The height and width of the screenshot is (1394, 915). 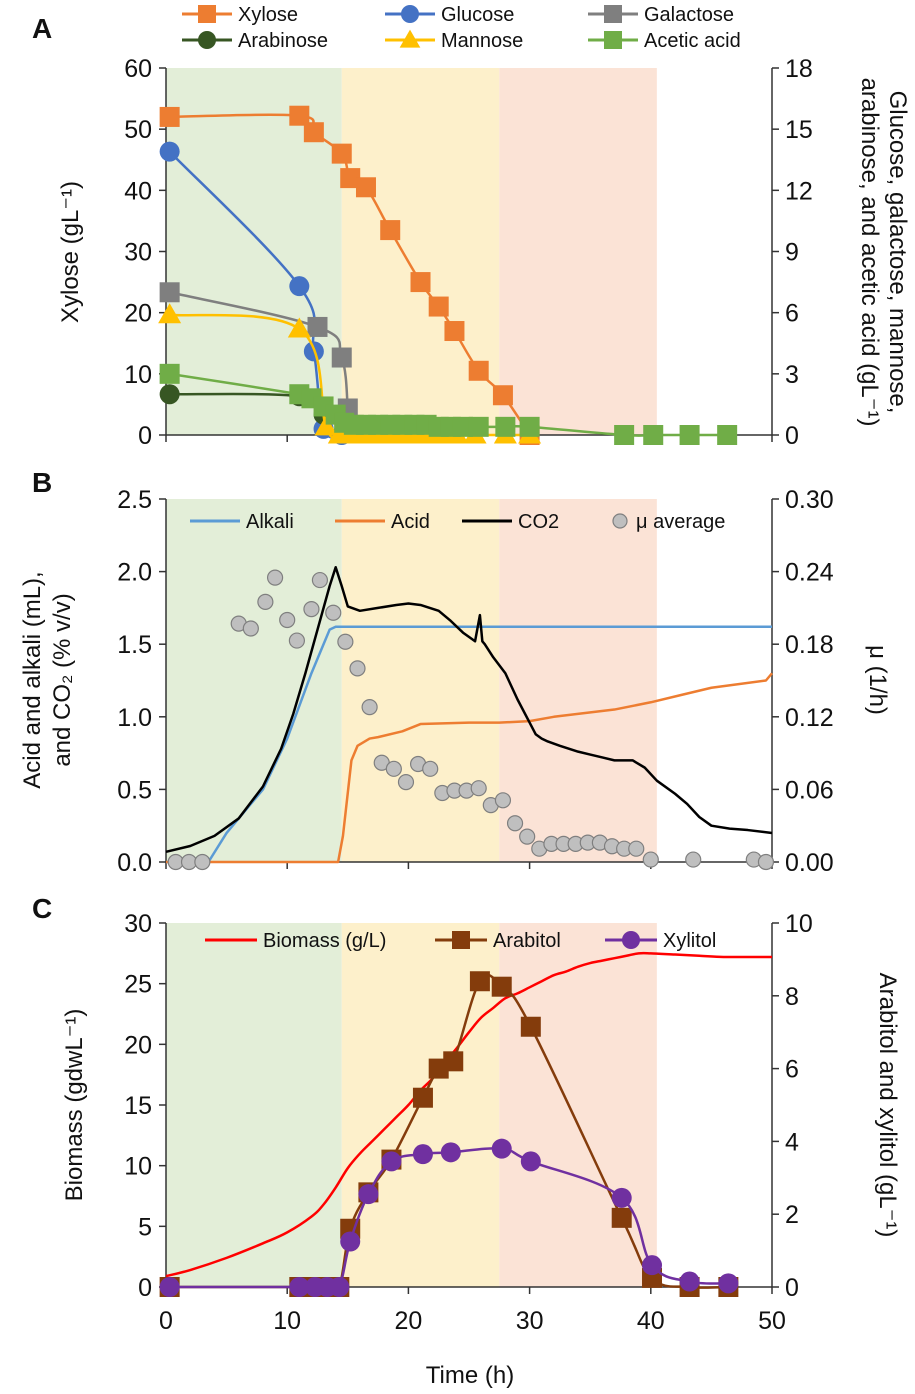 What do you see at coordinates (680, 522) in the screenshot?
I see `legend-label: μ average` at bounding box center [680, 522].